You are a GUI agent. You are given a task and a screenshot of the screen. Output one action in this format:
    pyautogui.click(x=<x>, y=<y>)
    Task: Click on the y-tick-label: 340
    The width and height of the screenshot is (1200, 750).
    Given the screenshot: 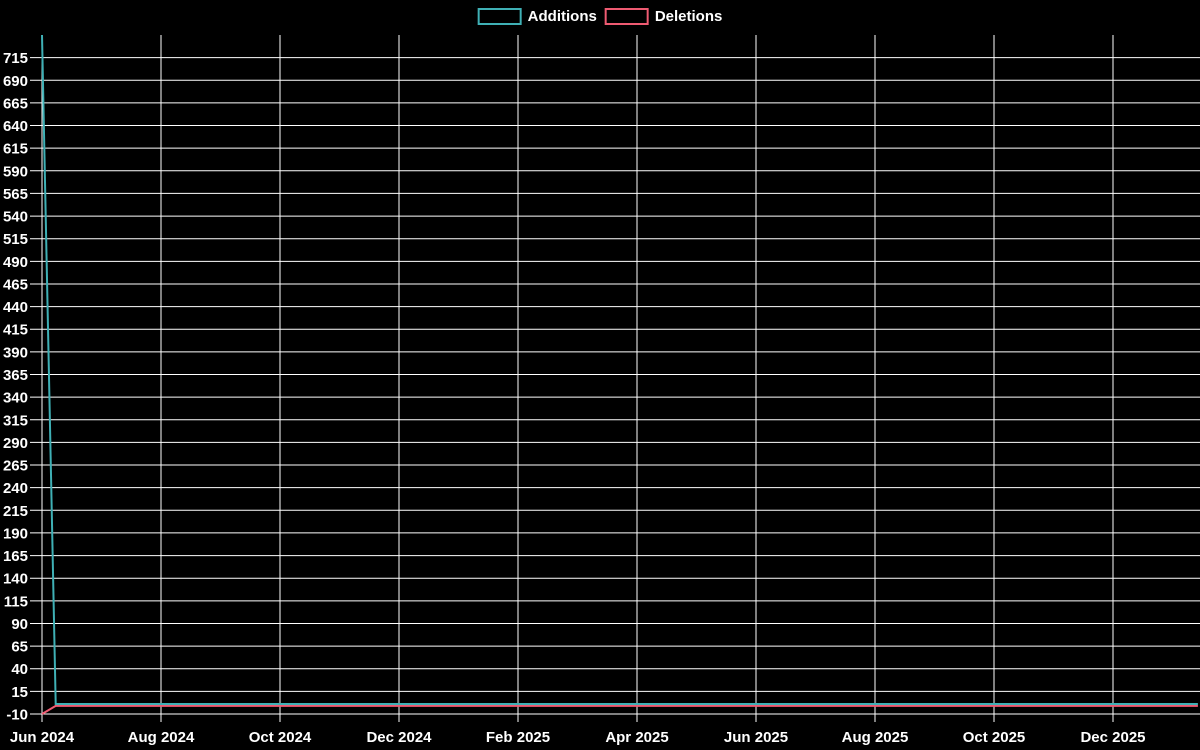 What is the action you would take?
    pyautogui.click(x=15, y=398)
    